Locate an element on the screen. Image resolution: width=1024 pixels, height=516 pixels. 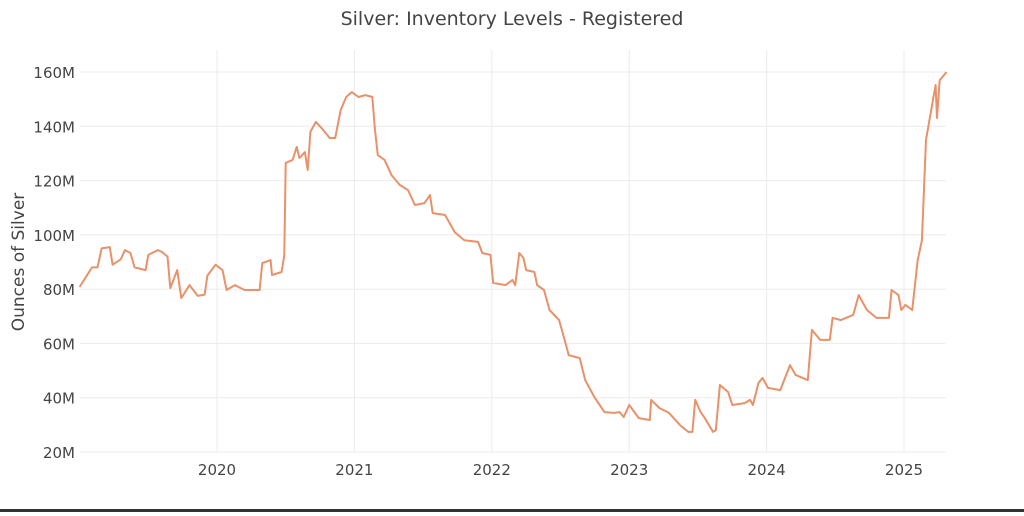
x-tick-label: 2022 is located at coordinates (492, 470).